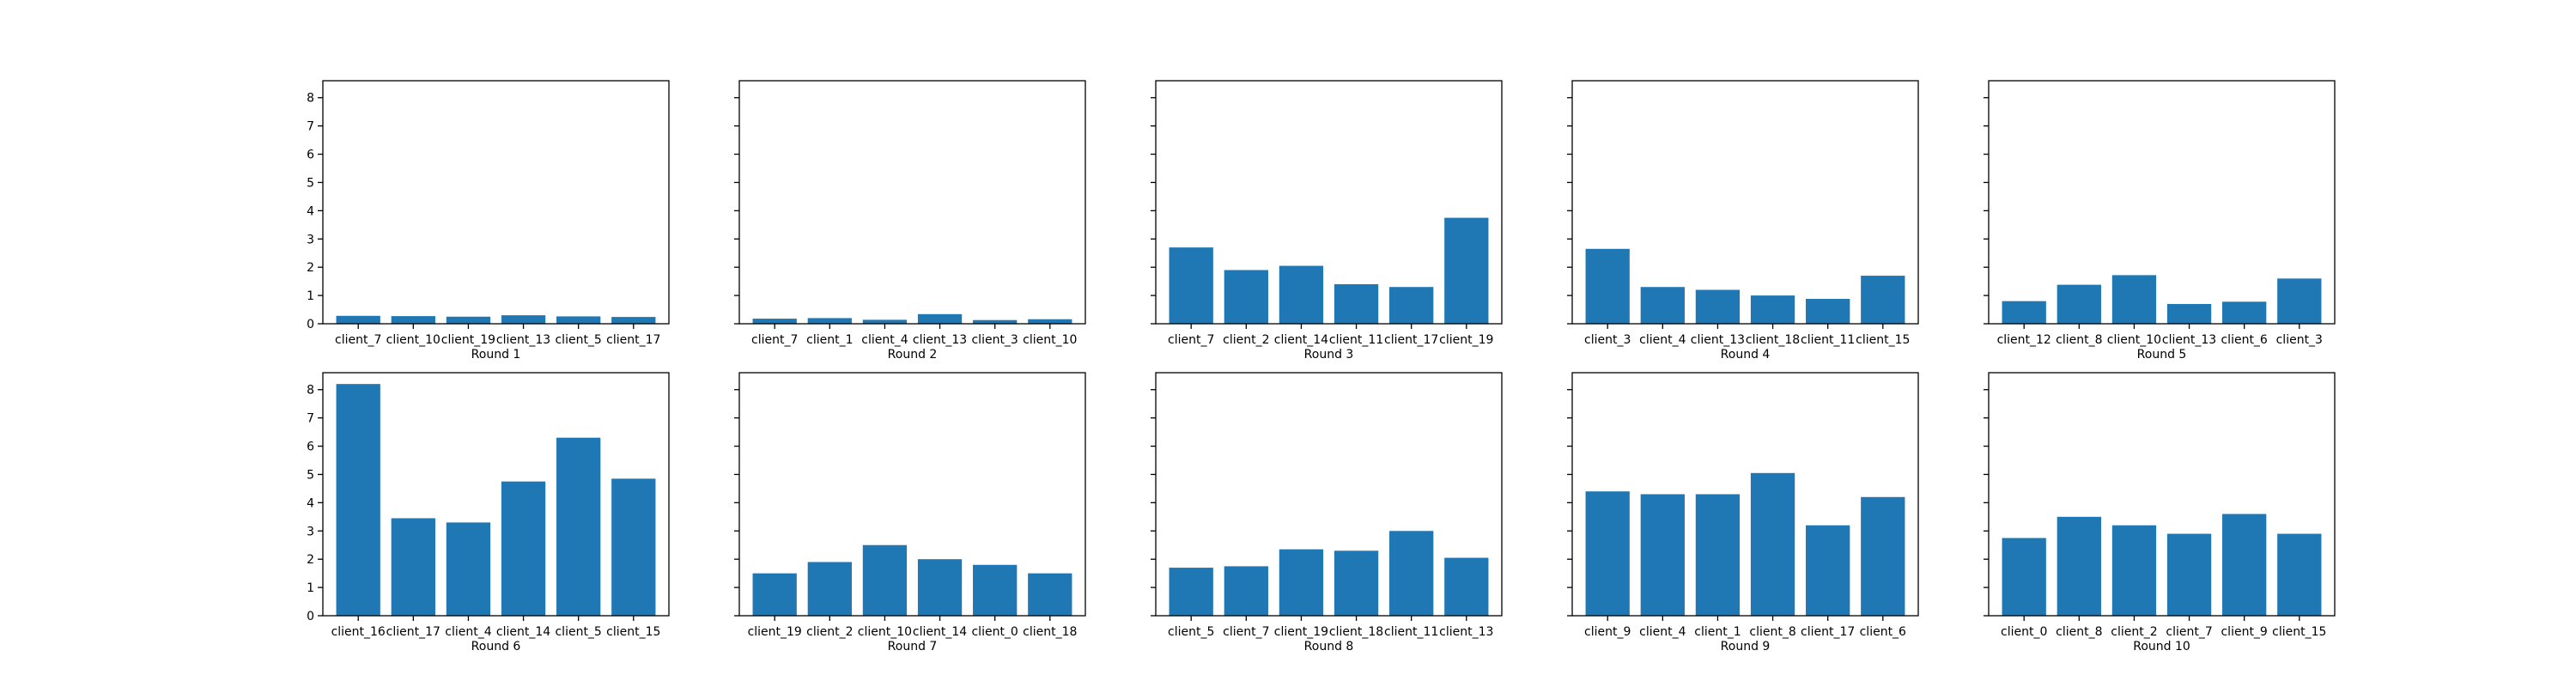 This screenshot has height=687, width=2576. Describe the element at coordinates (358, 632) in the screenshot. I see `x-tick-label: client_16` at that location.